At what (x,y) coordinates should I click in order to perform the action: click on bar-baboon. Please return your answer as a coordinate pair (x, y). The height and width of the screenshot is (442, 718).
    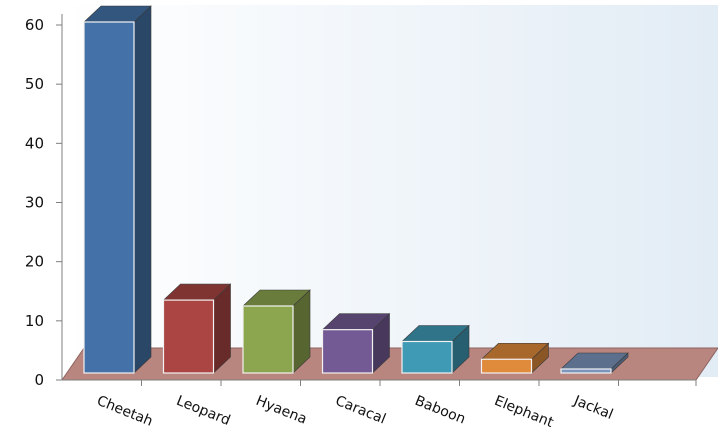
    Looking at the image, I should click on (435, 349).